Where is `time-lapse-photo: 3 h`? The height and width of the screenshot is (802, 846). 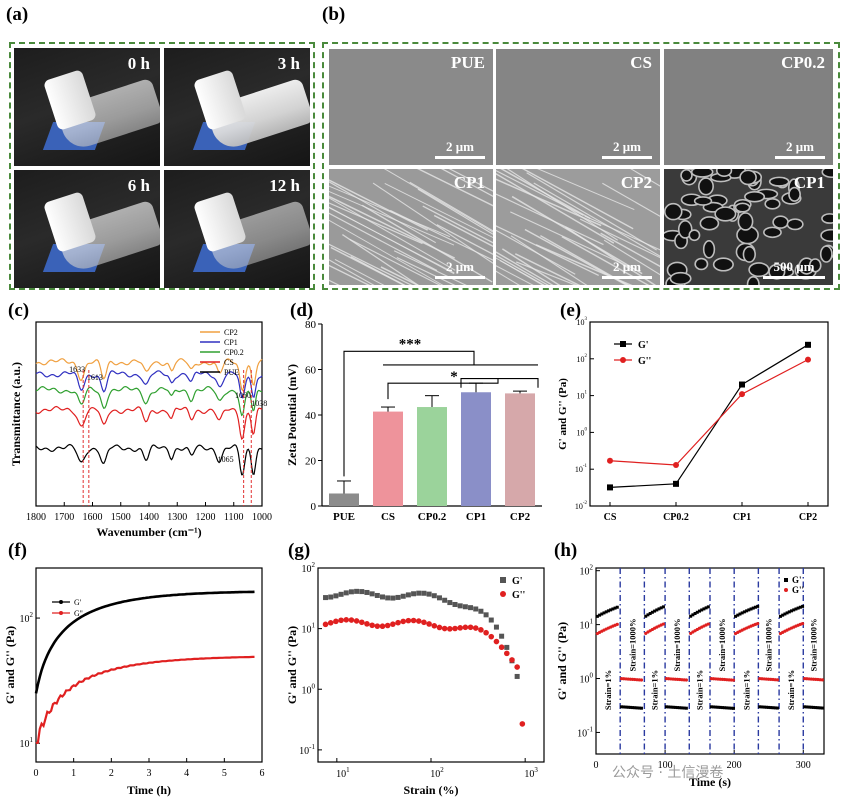 time-lapse-photo: 3 h is located at coordinates (237, 107).